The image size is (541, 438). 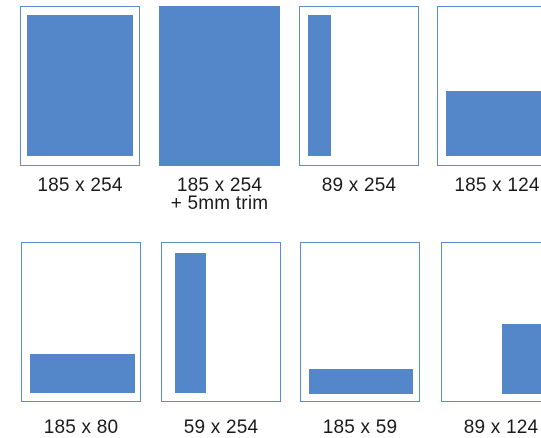 I want to click on layout-caption: 185 x 254 + 5mm trim, so click(x=219, y=194).